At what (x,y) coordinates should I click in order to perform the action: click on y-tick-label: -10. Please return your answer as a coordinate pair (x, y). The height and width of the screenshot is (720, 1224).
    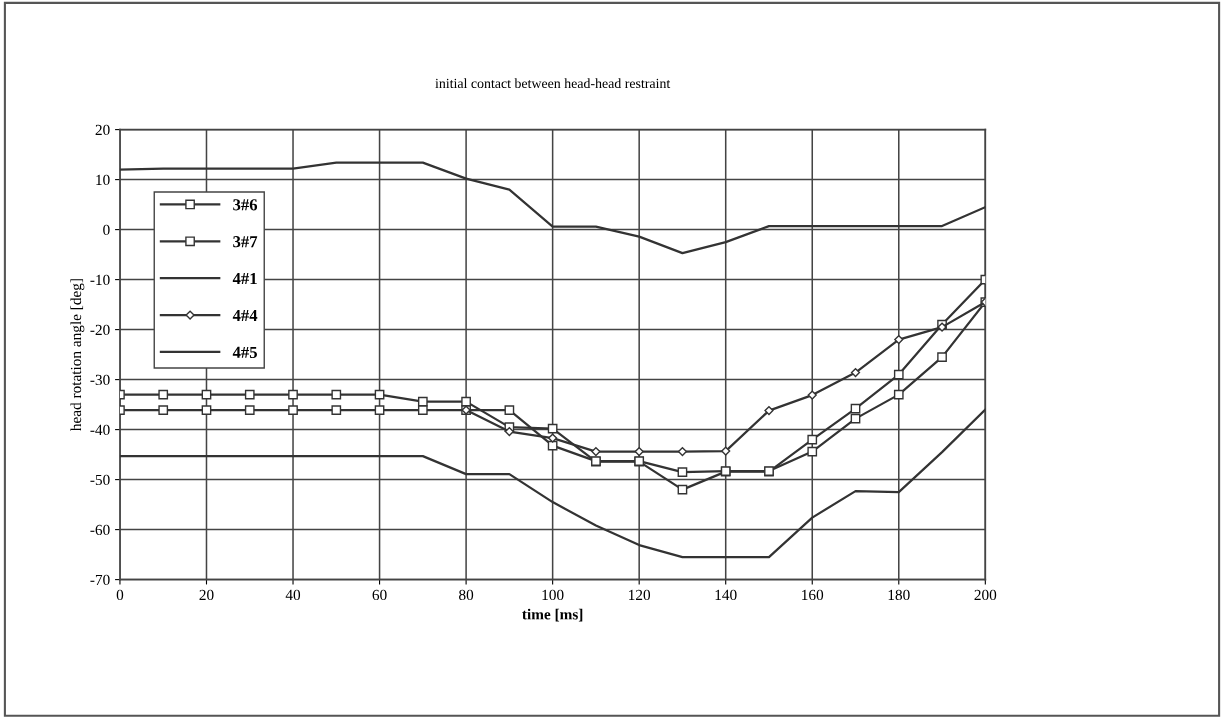
    Looking at the image, I should click on (100, 280).